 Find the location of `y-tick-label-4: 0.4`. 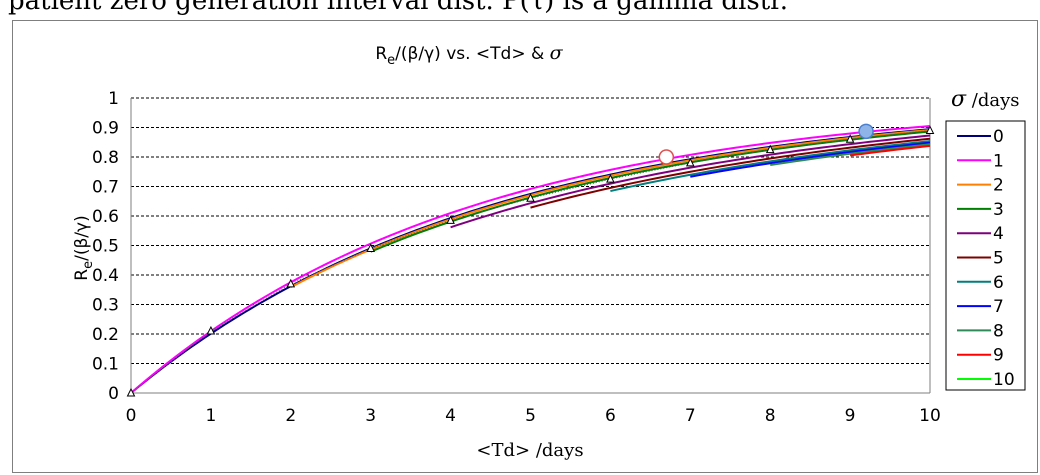

y-tick-label-4: 0.4 is located at coordinates (105, 276).